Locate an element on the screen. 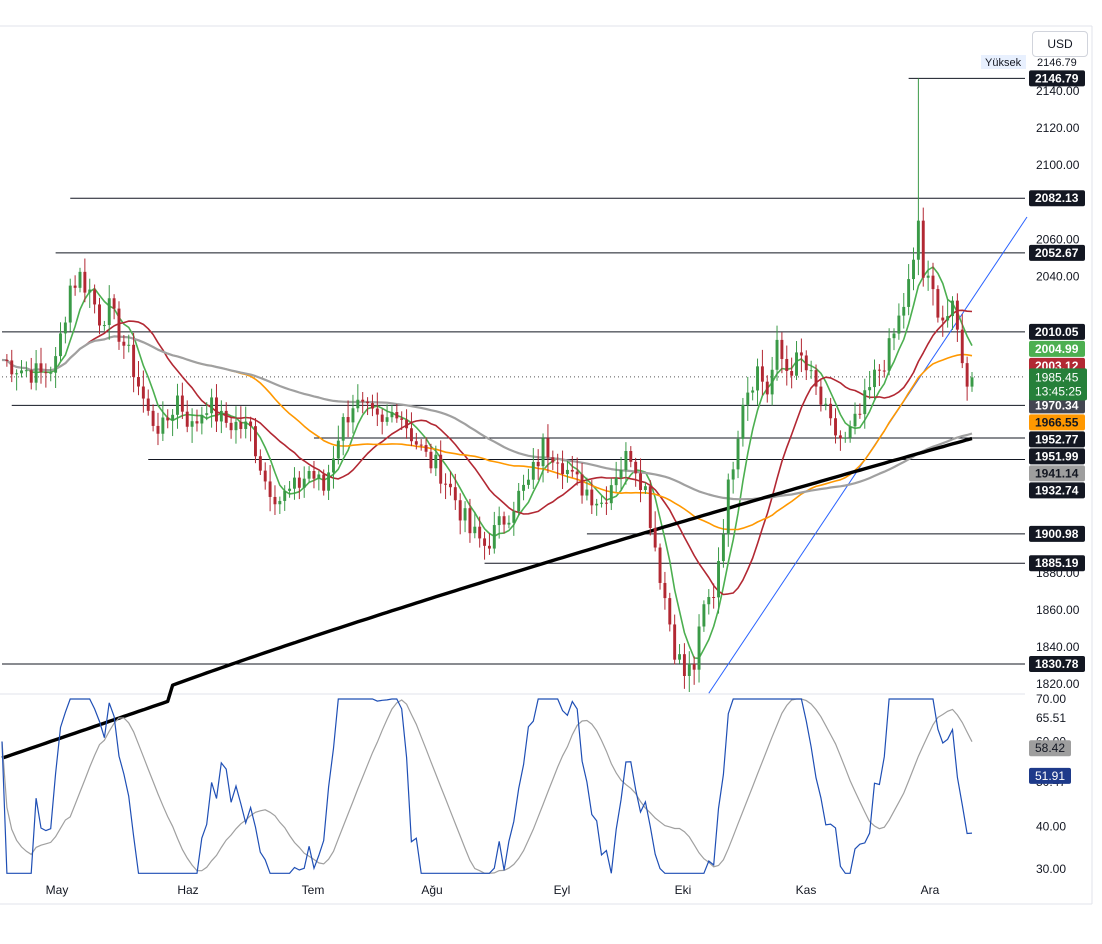  price-label-text: 2052.67 is located at coordinates (1057, 253).